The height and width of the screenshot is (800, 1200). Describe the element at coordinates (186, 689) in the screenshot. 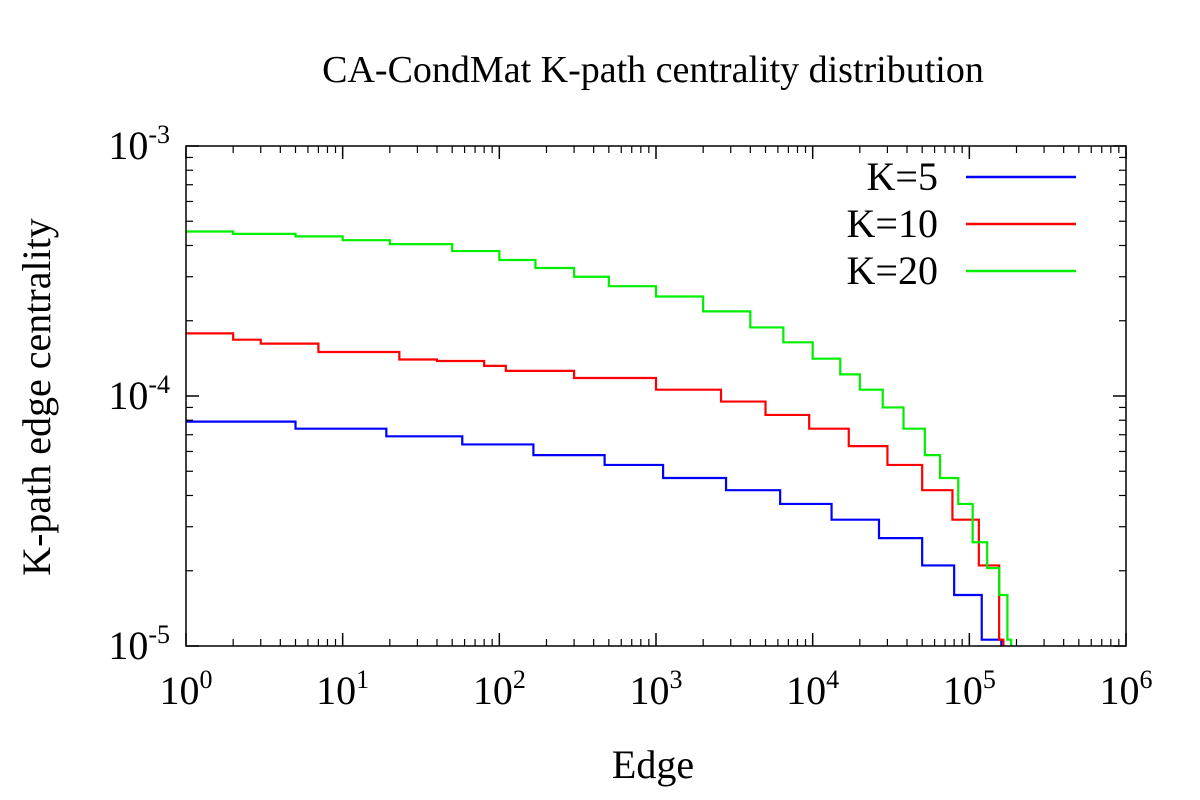

I see `x-tick-label: 10⁰` at that location.